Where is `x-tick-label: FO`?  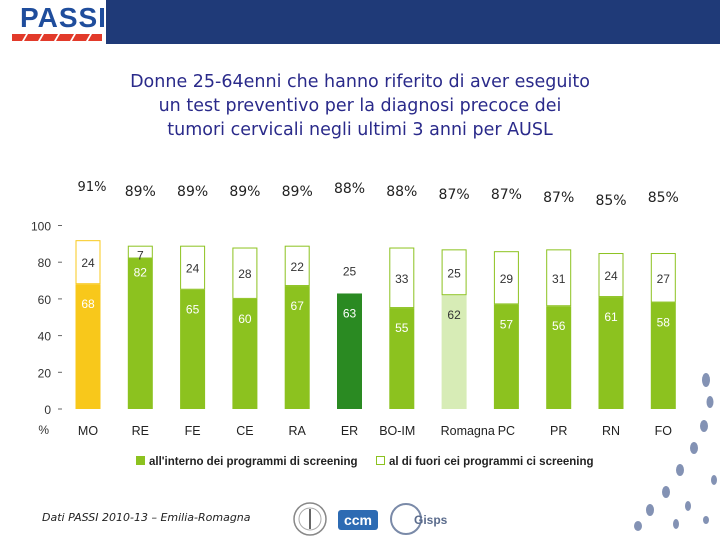
x-tick-label: FO is located at coordinates (664, 431).